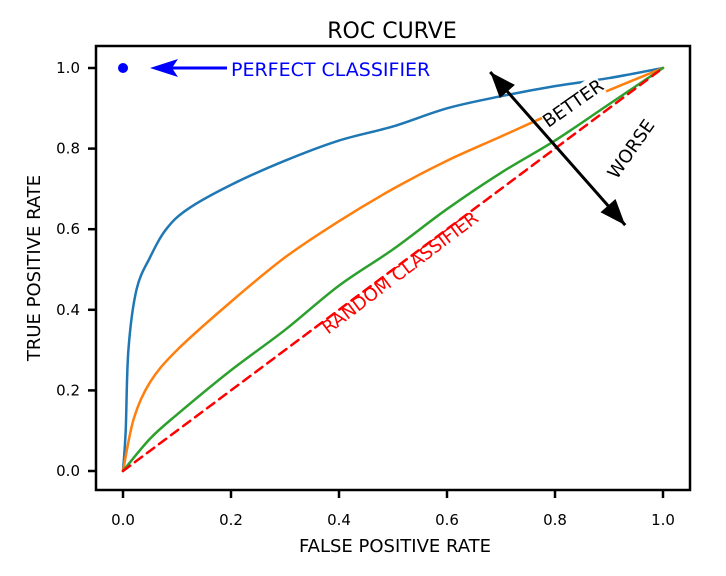 The image size is (726, 576). What do you see at coordinates (68, 310) in the screenshot?
I see `y-tick-label: 0.4` at bounding box center [68, 310].